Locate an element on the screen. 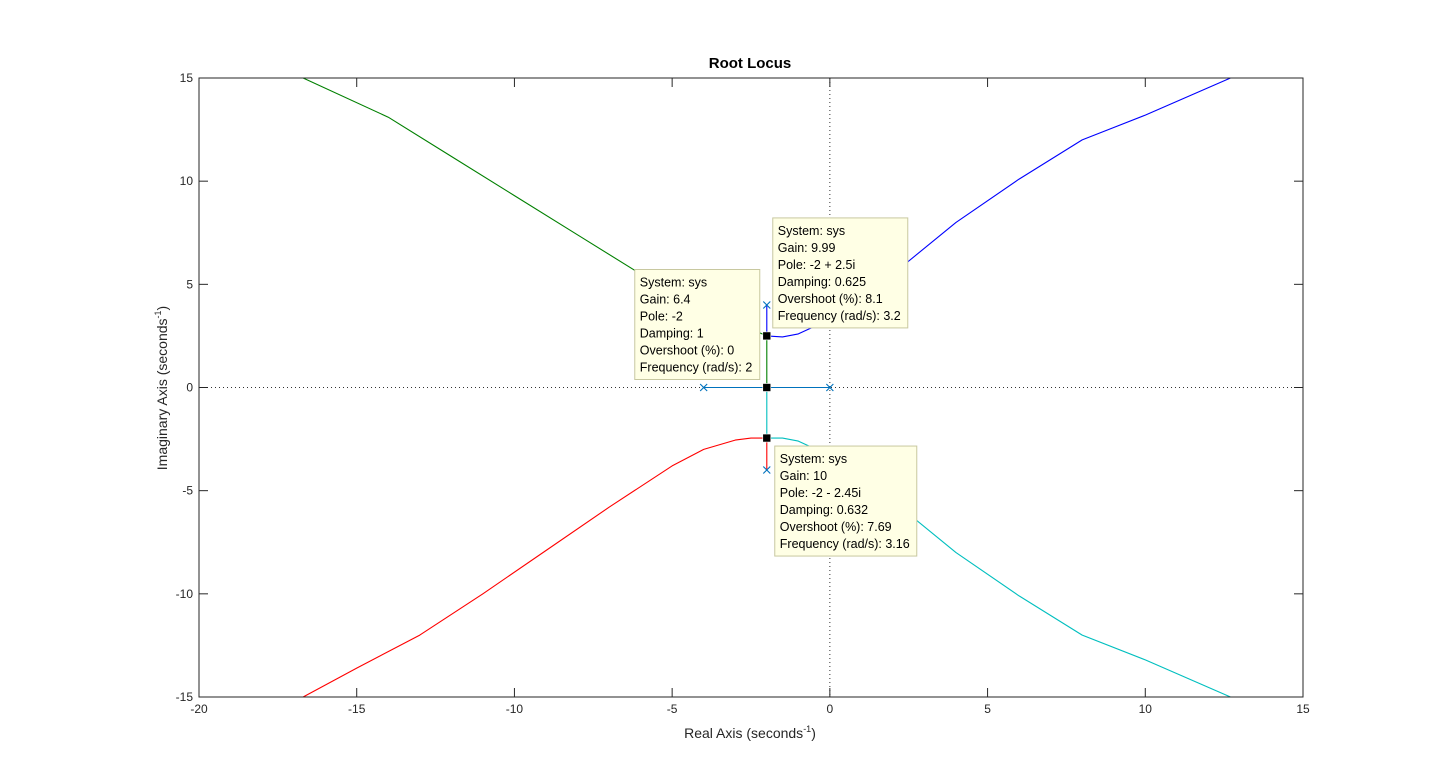  x-tick-label: -20 is located at coordinates (199, 709).